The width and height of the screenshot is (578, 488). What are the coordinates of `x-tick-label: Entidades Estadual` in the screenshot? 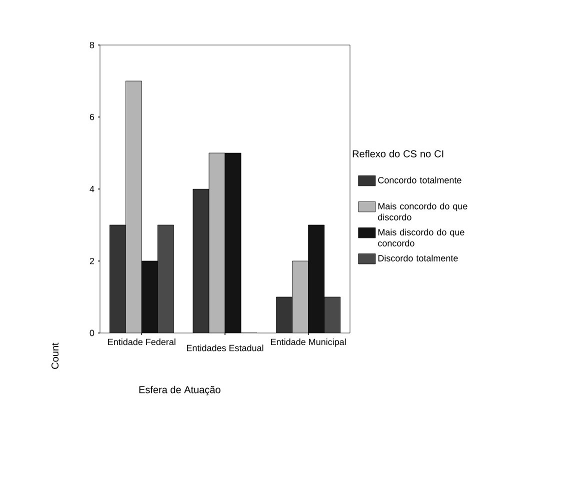 It's located at (225, 348).